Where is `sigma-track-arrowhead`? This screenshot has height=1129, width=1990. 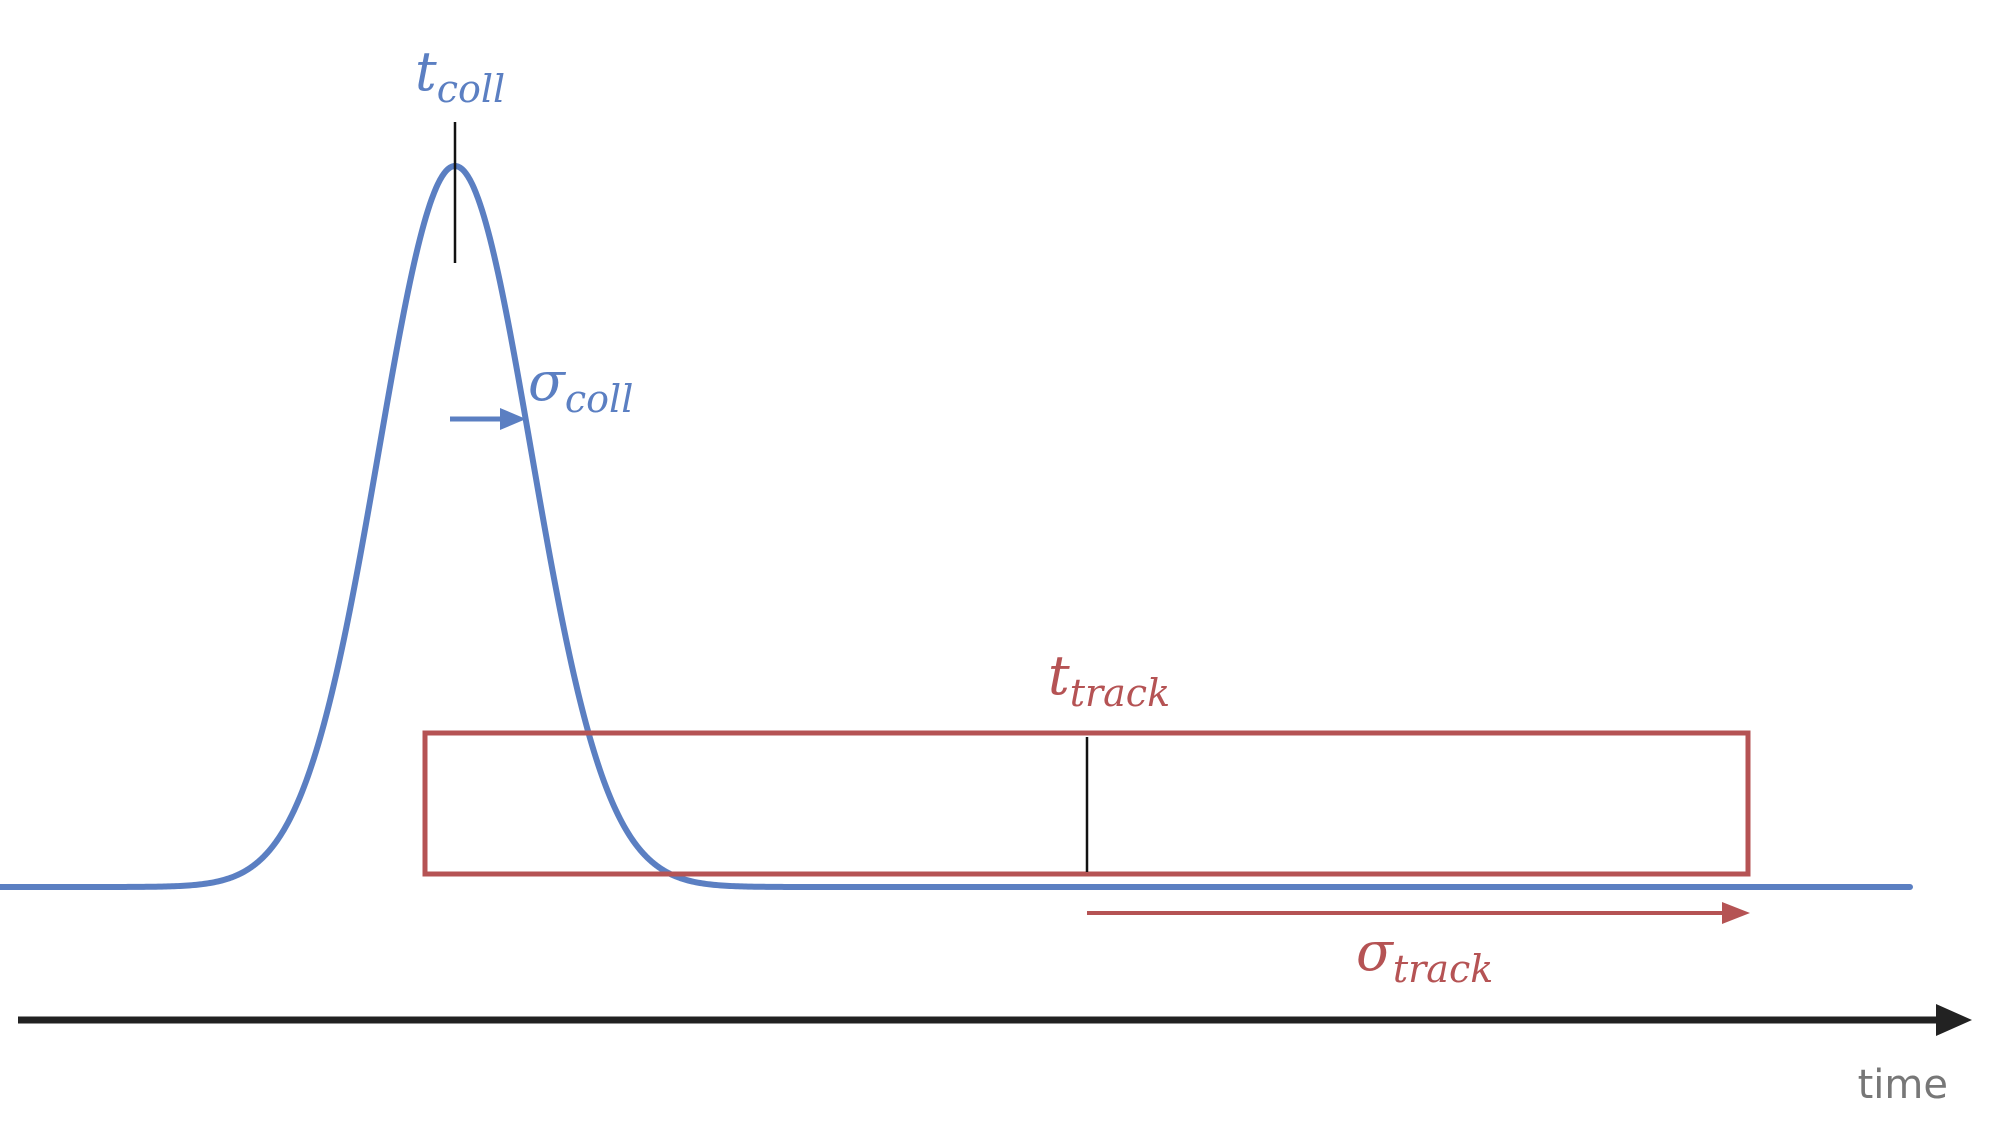 sigma-track-arrowhead is located at coordinates (1736, 913).